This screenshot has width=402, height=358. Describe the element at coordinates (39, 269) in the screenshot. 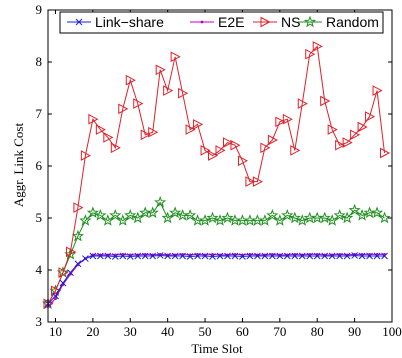

I see `y-tick-label: 4` at that location.